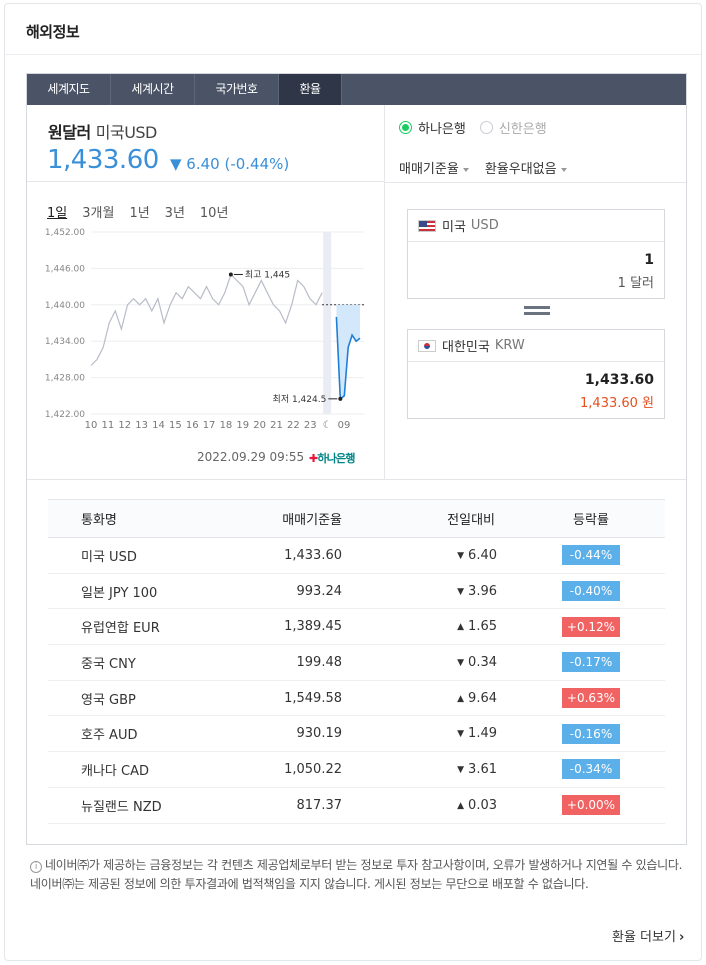  What do you see at coordinates (139, 591) in the screenshot?
I see `currency-name: 일본 JPY 100` at bounding box center [139, 591].